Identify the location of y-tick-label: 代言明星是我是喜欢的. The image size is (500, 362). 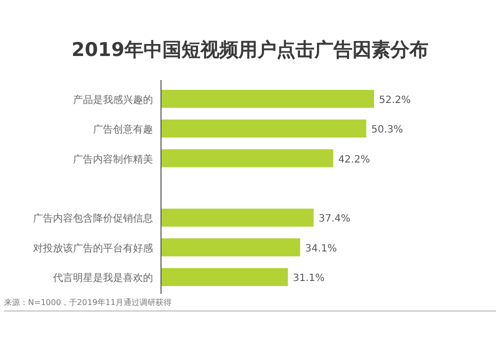
(102, 278).